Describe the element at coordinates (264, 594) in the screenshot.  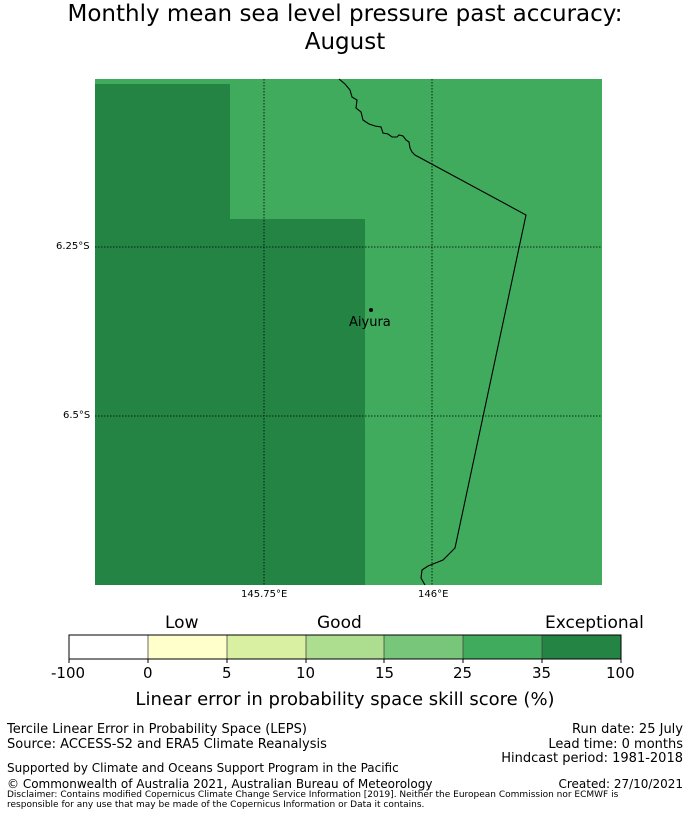
I see `lon-label-145-75: 145.75°E` at that location.